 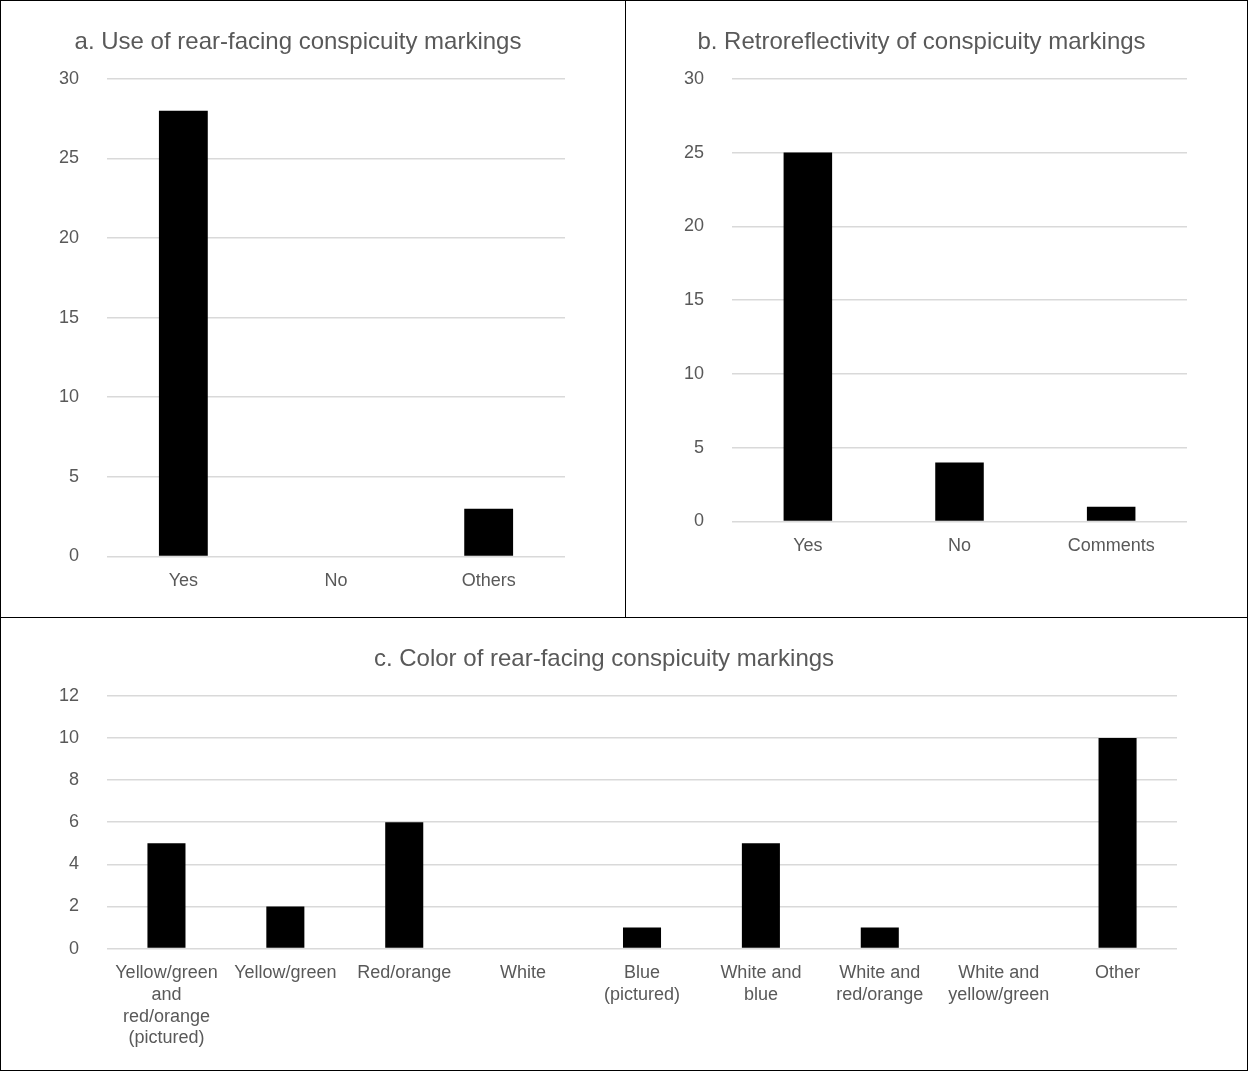 What do you see at coordinates (999, 983) in the screenshot?
I see `x-tick-label: White and yellow/green` at bounding box center [999, 983].